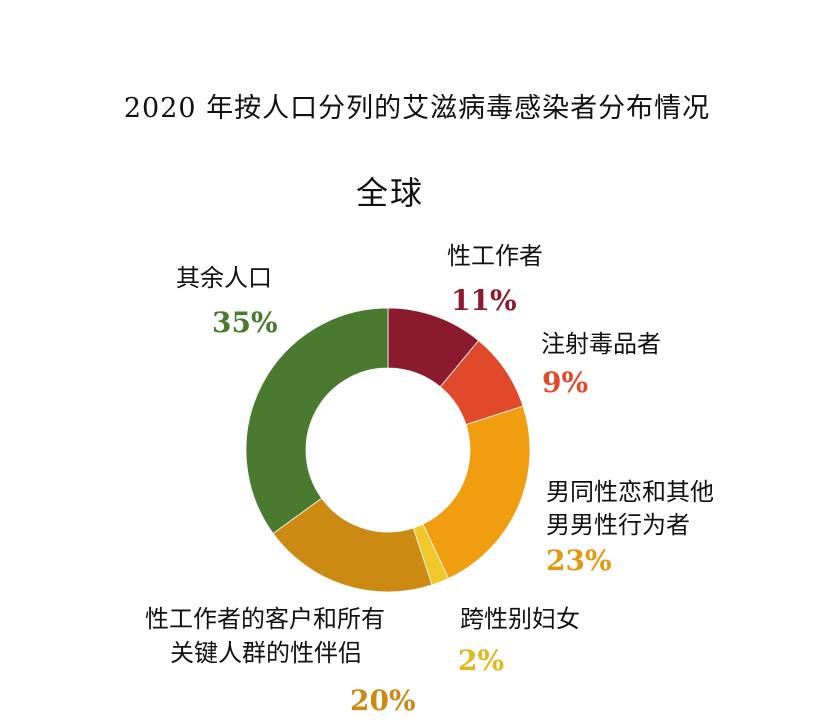 This screenshot has width=834, height=724. What do you see at coordinates (630, 492) in the screenshot?
I see `label-msm-line-1: 男同性恋和其他` at bounding box center [630, 492].